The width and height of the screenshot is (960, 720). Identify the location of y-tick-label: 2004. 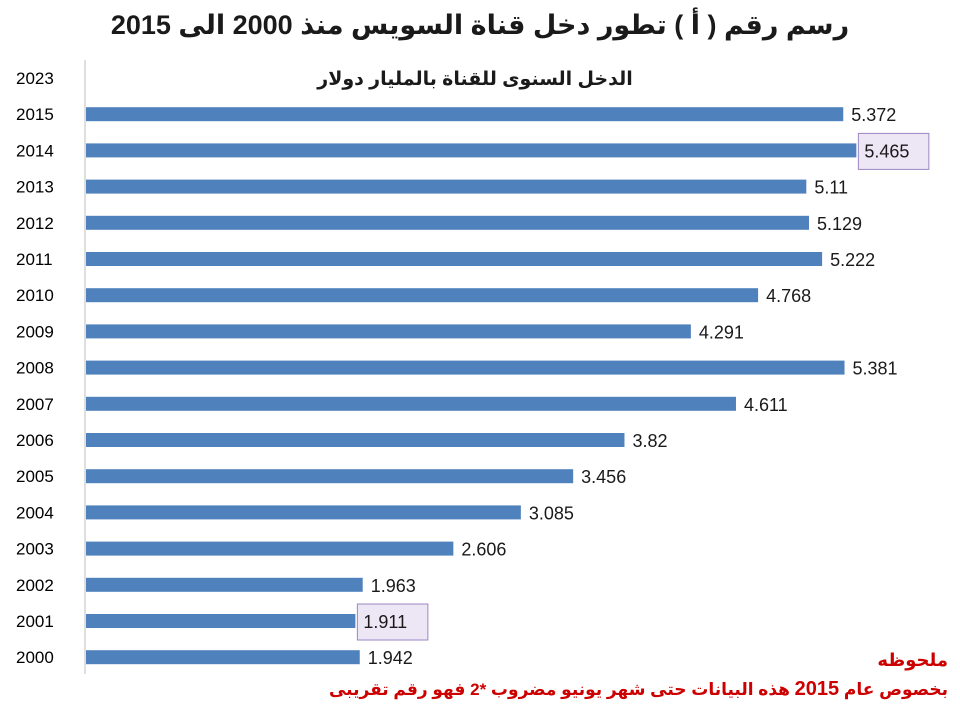
(35, 512).